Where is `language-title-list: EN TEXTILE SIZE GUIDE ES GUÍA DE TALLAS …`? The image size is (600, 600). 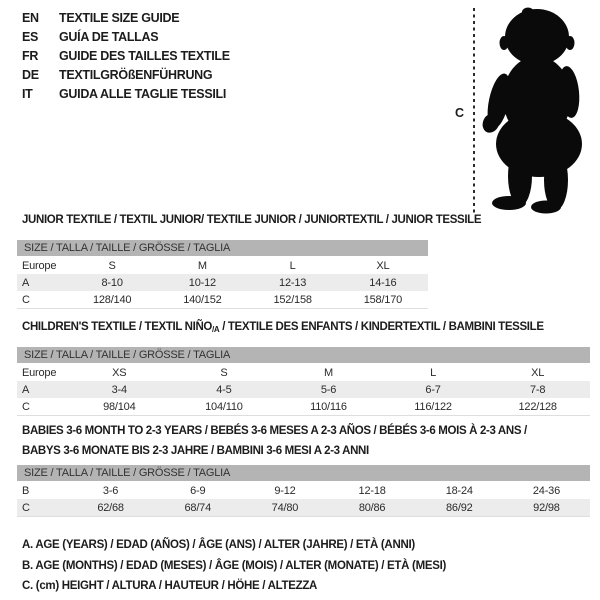 language-title-list: EN TEXTILE SIZE GUIDE ES GUÍA DE TALLAS … is located at coordinates (126, 56).